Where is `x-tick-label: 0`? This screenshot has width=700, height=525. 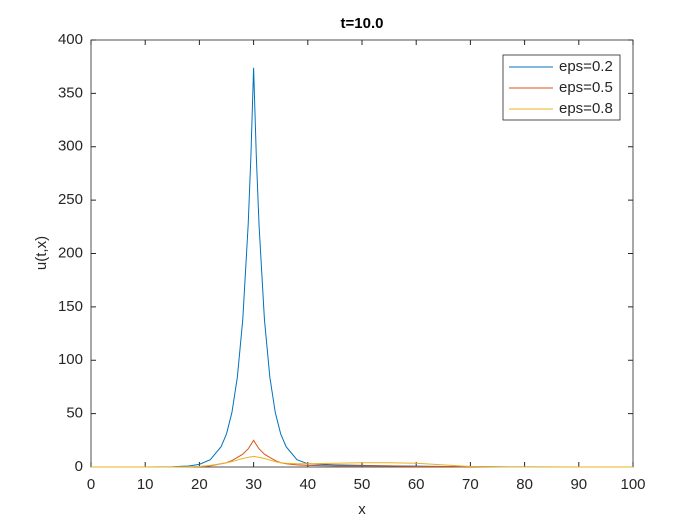
x-tick-label: 0 is located at coordinates (91, 484).